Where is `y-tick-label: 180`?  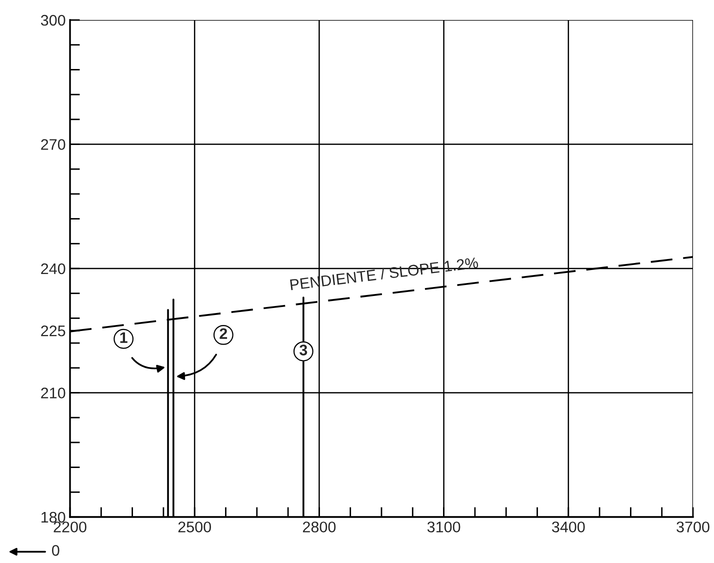 y-tick-label: 180 is located at coordinates (54, 517).